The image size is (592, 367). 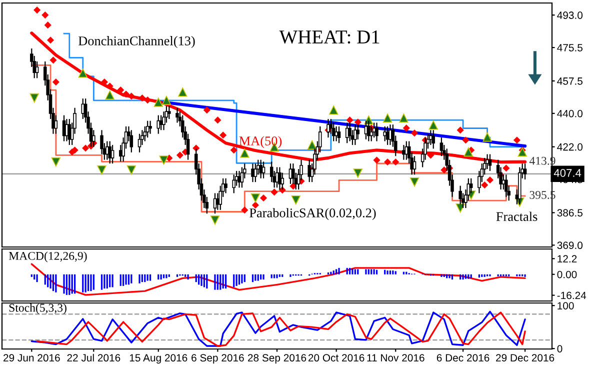 I want to click on y-tick-label: 12.2, so click(x=567, y=258).